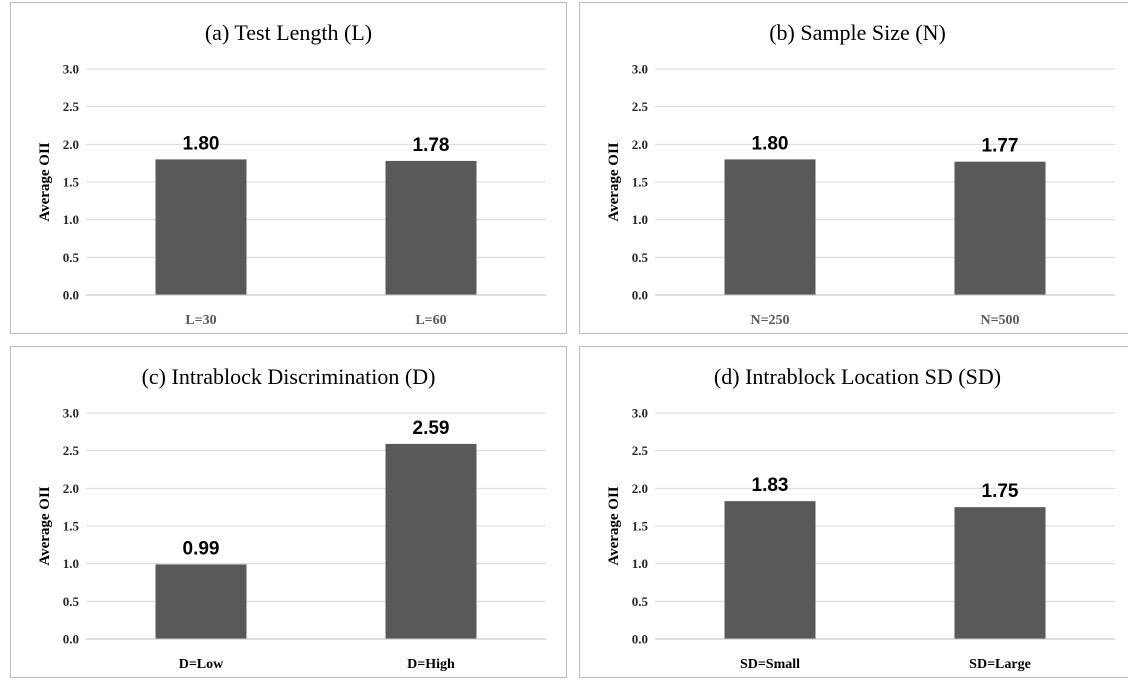 Image resolution: width=1128 pixels, height=680 pixels. What do you see at coordinates (431, 664) in the screenshot?
I see `x-tick-label-c-2: D=High` at bounding box center [431, 664].